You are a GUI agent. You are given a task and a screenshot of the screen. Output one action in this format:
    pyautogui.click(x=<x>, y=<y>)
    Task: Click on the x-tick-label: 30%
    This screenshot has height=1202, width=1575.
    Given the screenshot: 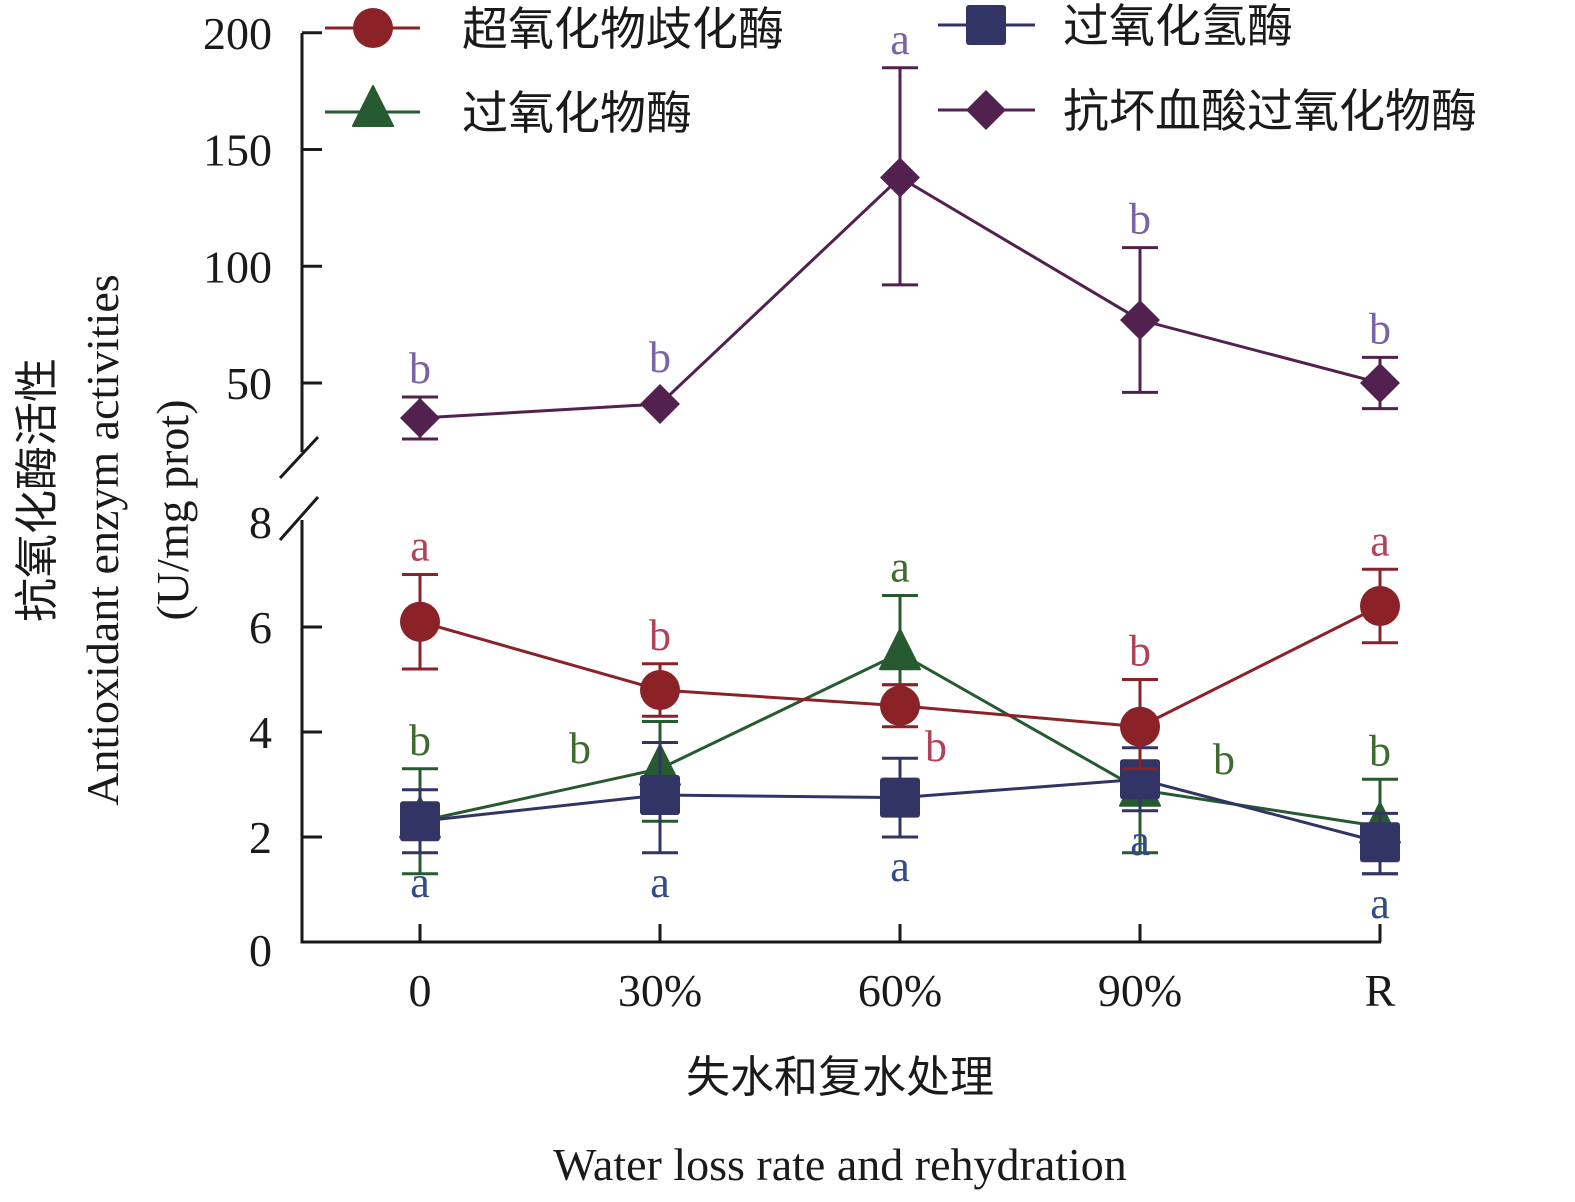 What is the action you would take?
    pyautogui.click(x=660, y=990)
    